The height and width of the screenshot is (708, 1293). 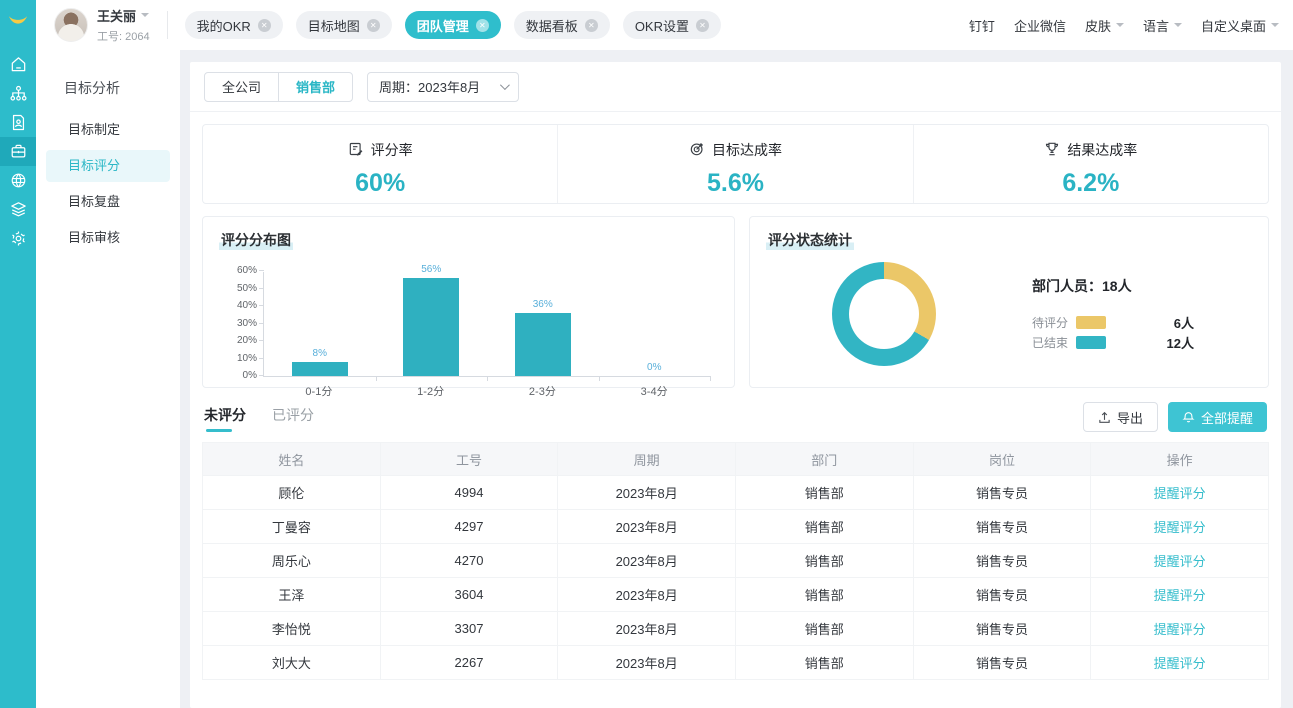 I want to click on x-axis-category-label: 3-4分, so click(x=654, y=392).